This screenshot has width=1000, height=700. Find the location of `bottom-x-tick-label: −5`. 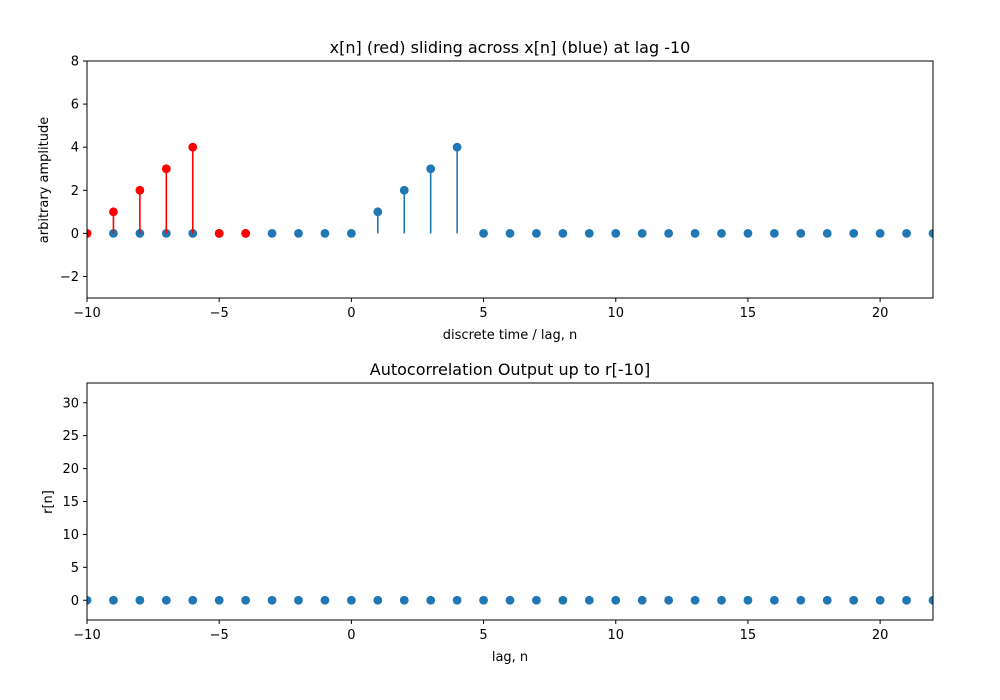

bottom-x-tick-label: −5 is located at coordinates (219, 635).